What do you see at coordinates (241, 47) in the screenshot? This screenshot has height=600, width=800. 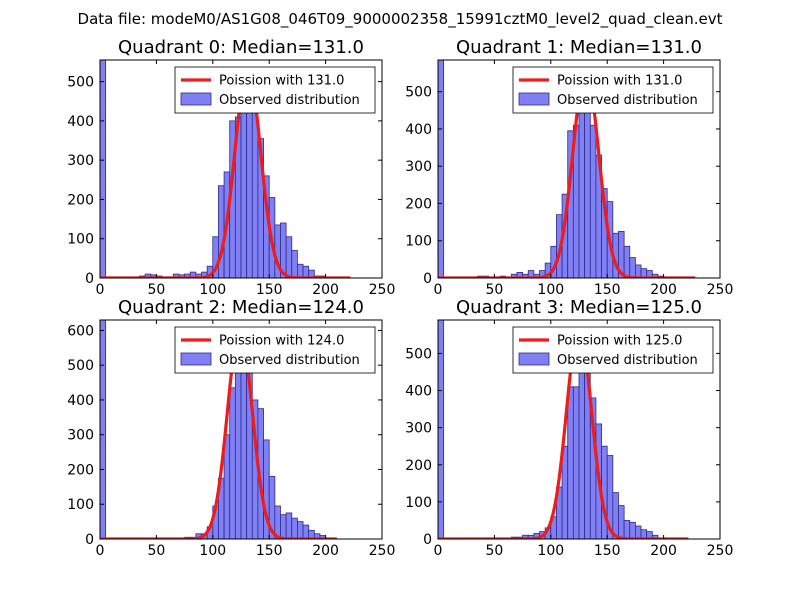 I see `panel-title: Quadrant 0: Median=131.0` at bounding box center [241, 47].